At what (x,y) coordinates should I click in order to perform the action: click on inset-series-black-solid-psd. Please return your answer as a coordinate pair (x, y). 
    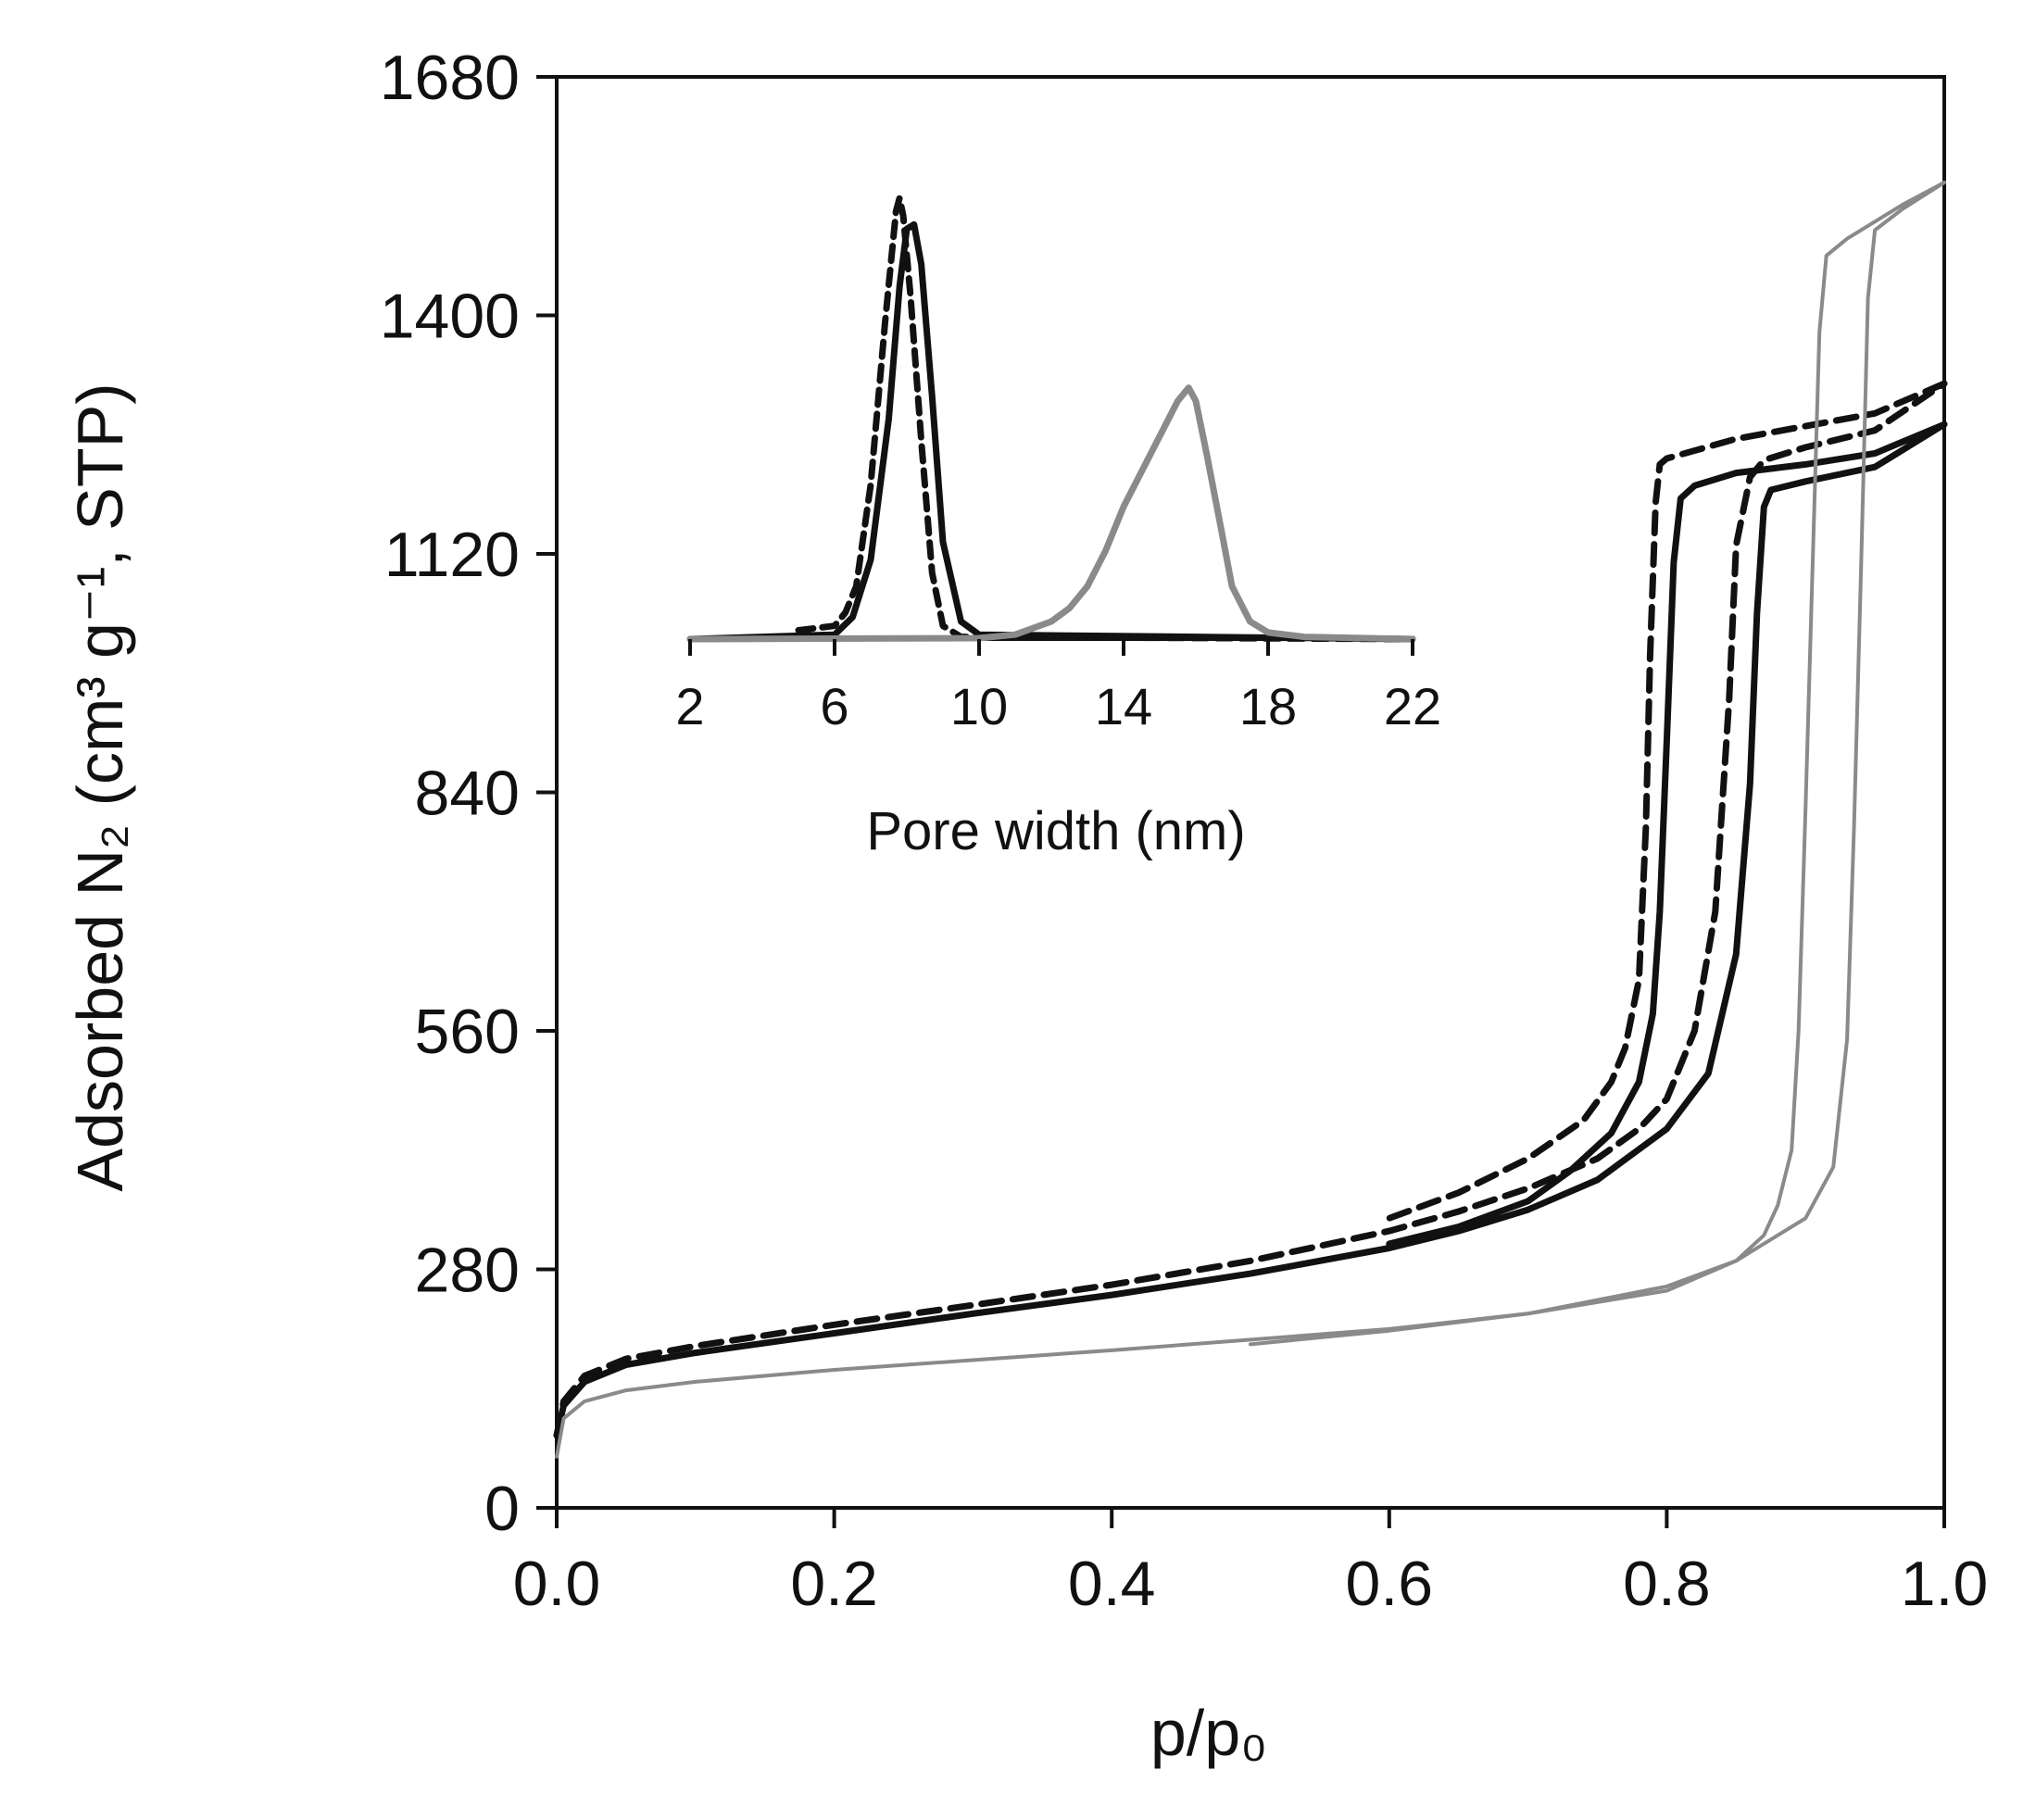
    Looking at the image, I should click on (1051, 431).